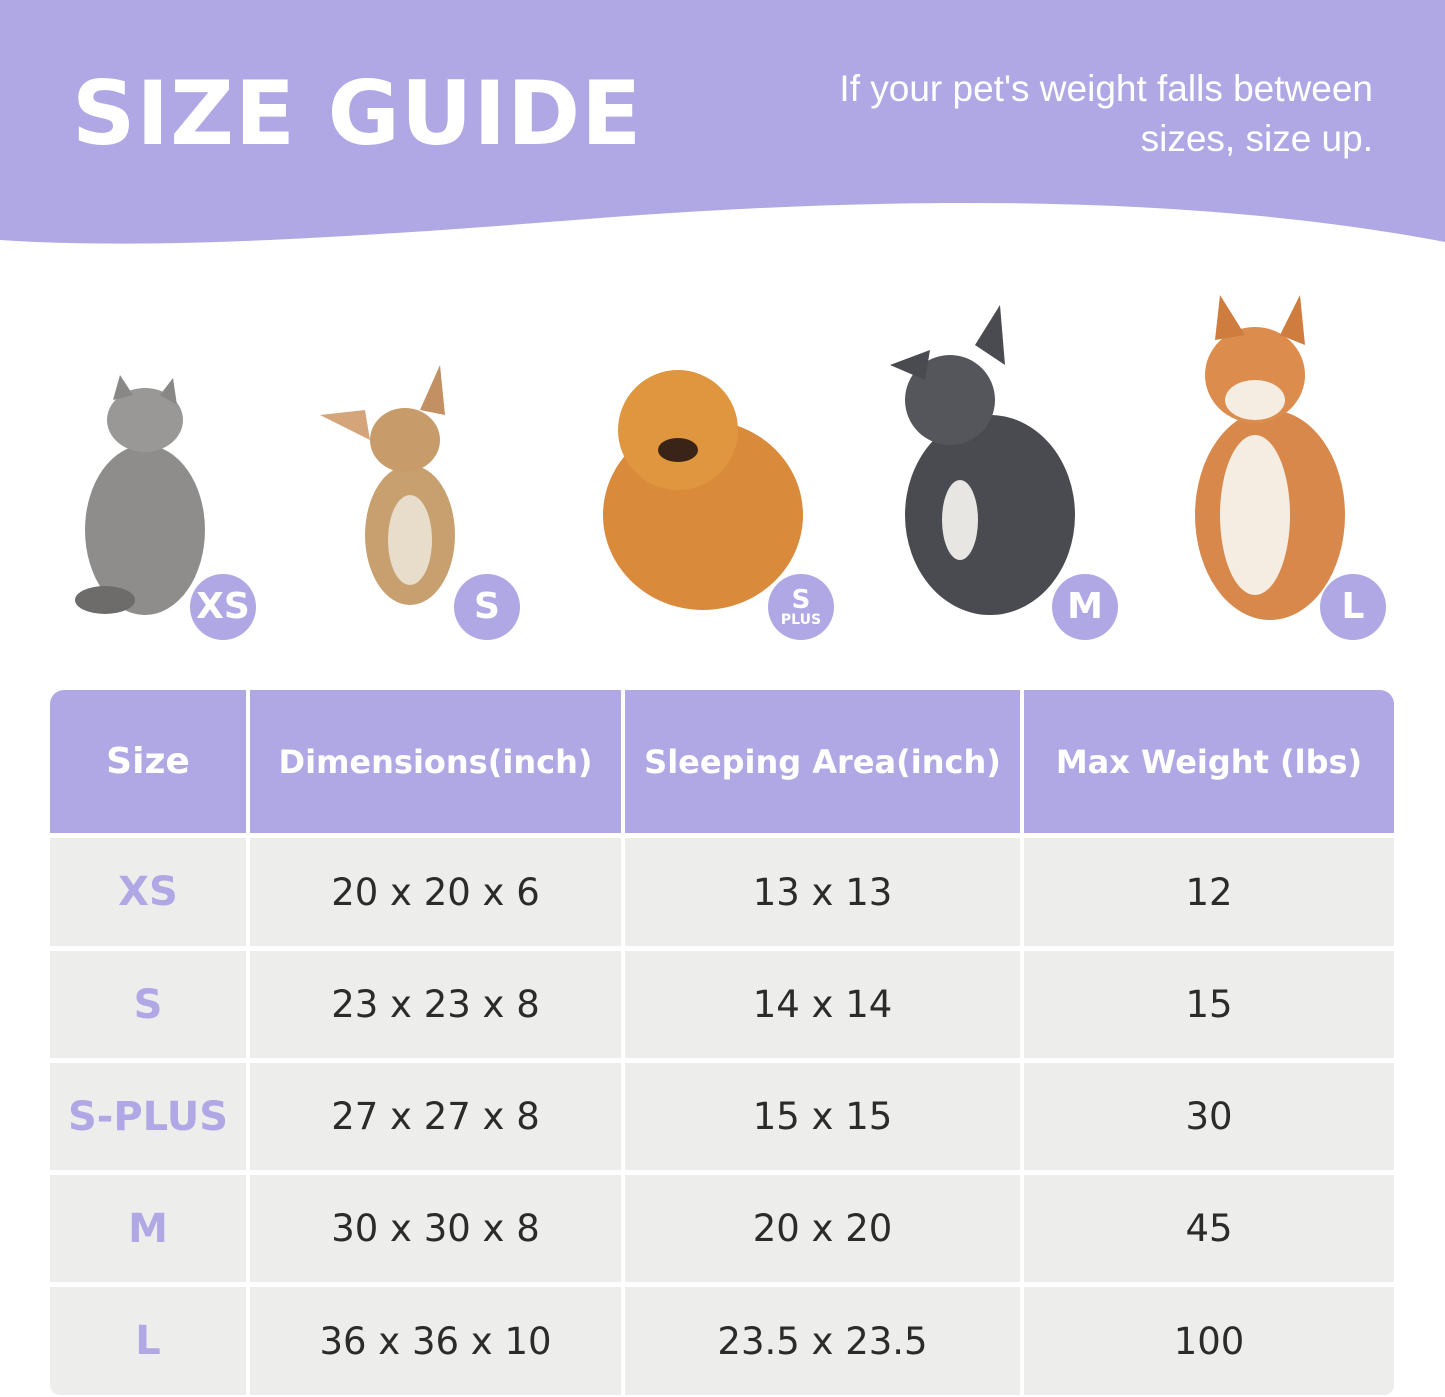 This screenshot has width=1445, height=1397. Describe the element at coordinates (435, 1004) in the screenshot. I see `table-cell: 23 x 23 x 8` at that location.